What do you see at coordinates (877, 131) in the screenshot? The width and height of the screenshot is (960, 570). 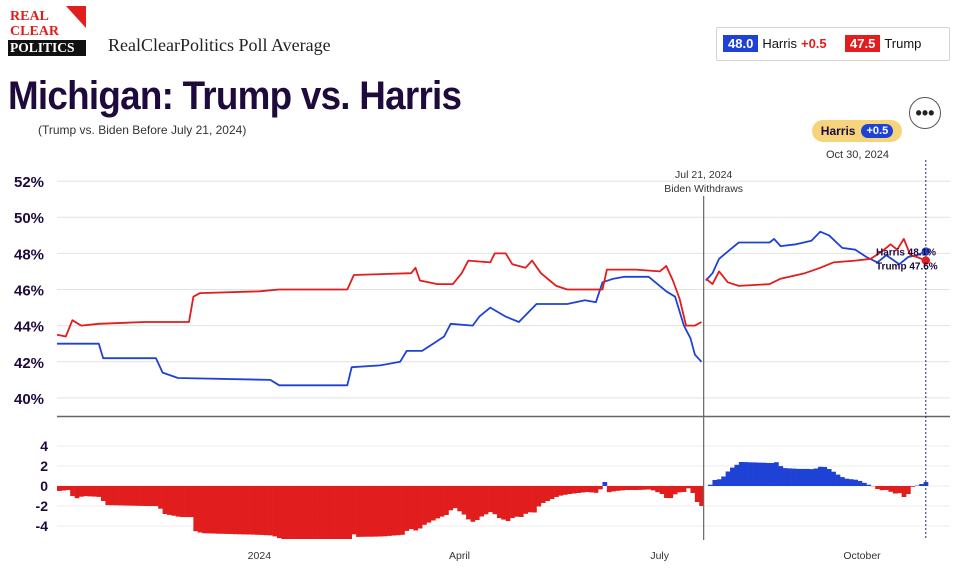 I see `badge-spread: +0.5` at bounding box center [877, 131].